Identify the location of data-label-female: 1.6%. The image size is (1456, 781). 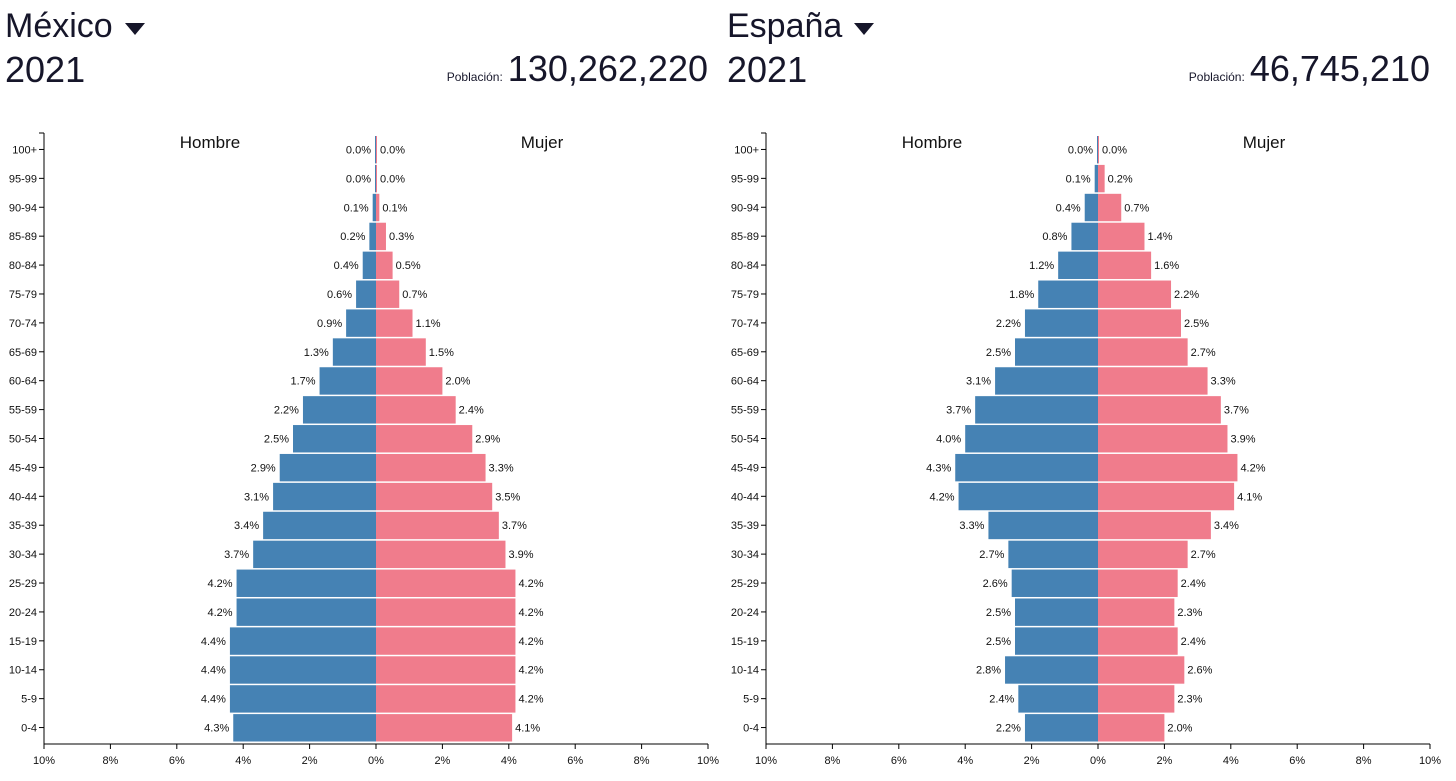
(1166, 266).